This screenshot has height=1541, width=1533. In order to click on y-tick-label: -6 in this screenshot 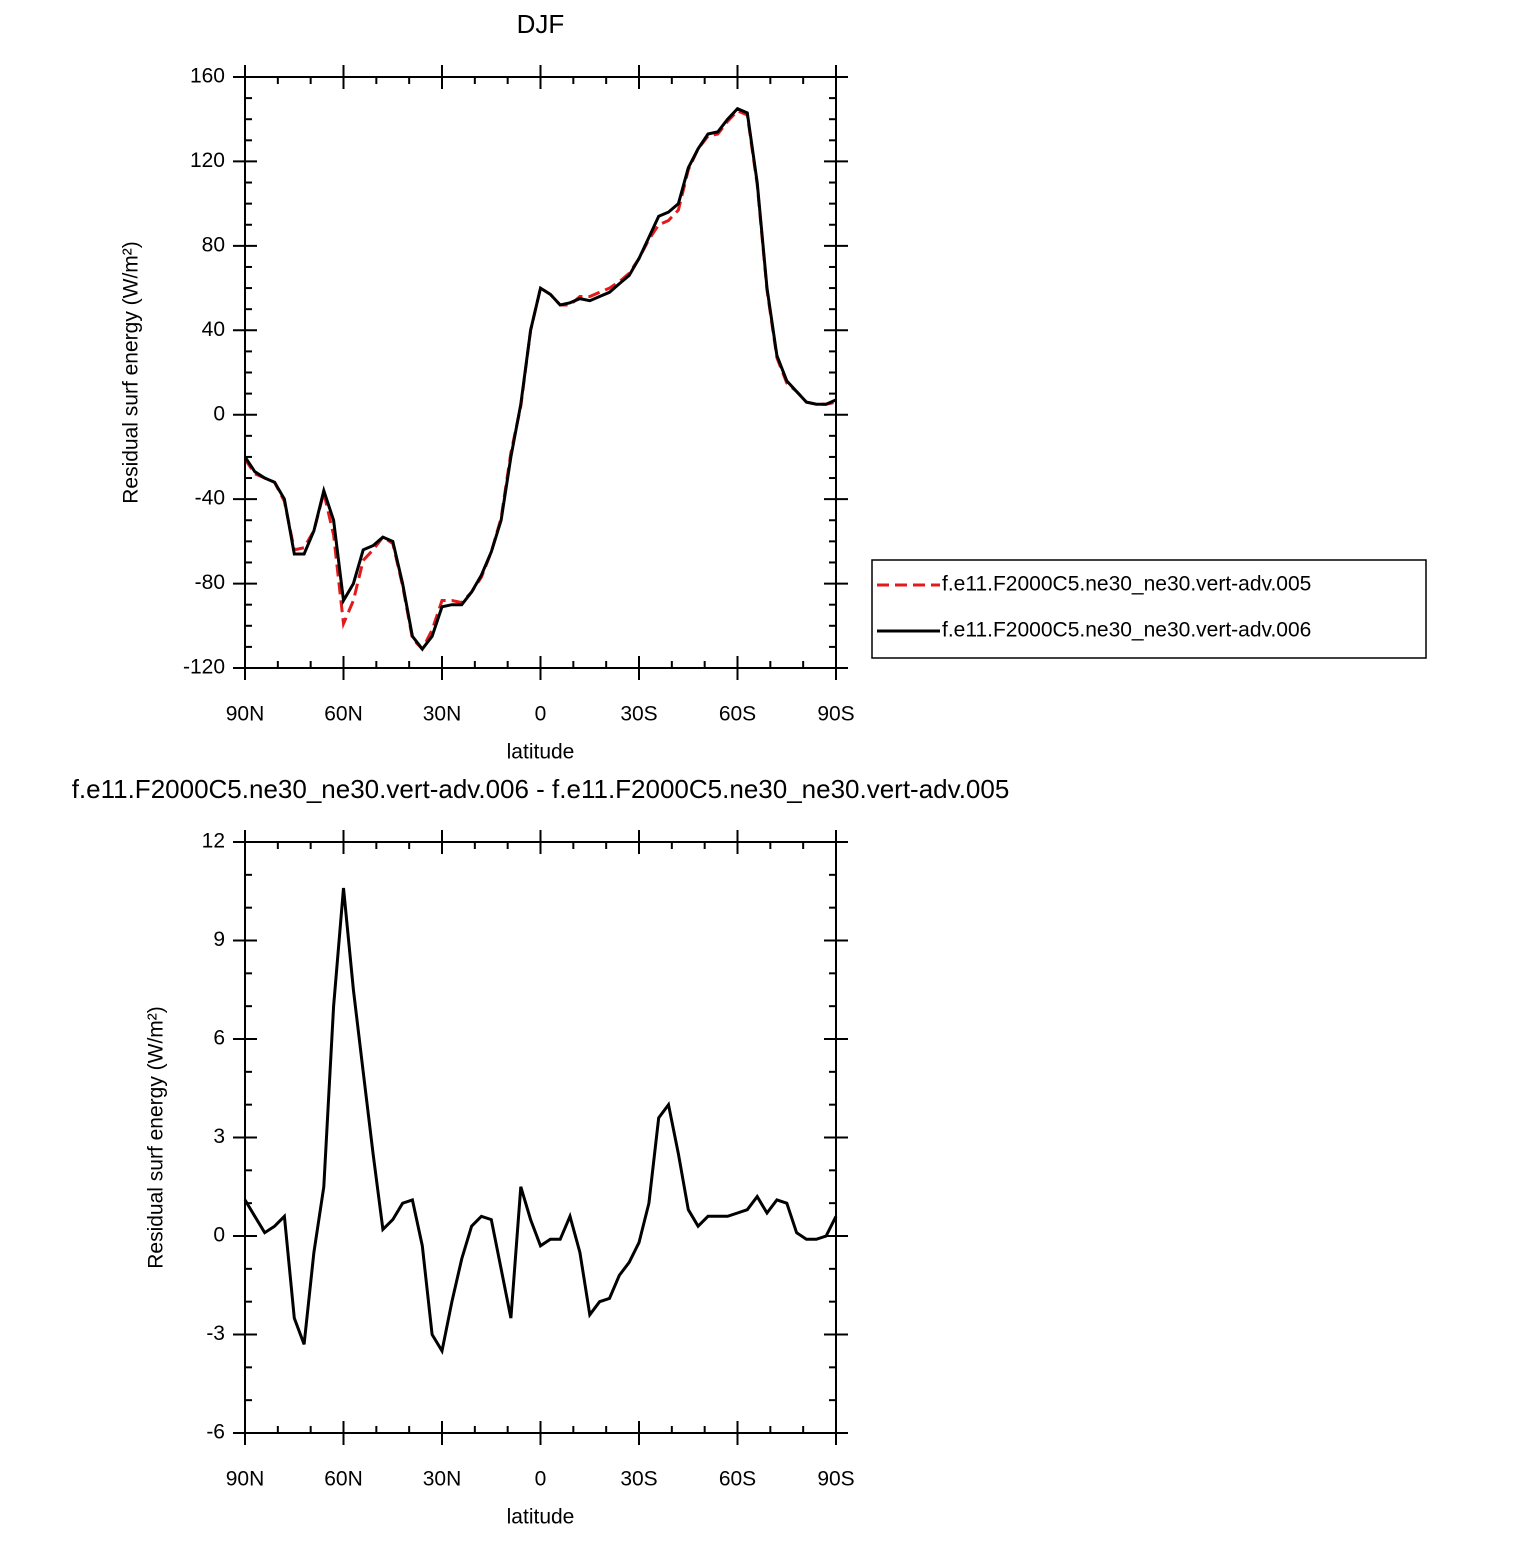, I will do `click(215, 1432)`.